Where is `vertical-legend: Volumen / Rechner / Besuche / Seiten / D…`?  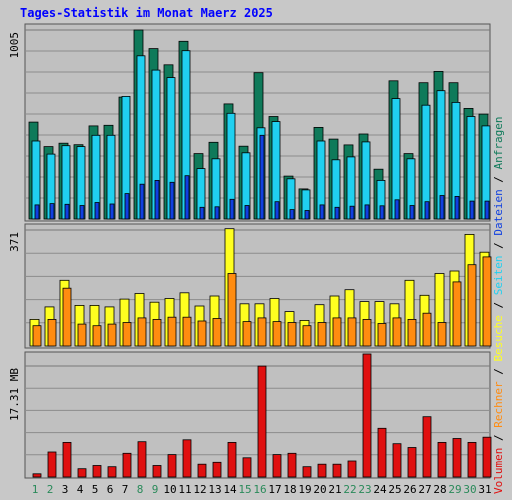
vertical-legend: Volumen / Rechner / Besuche / Seiten / D… is located at coordinates (498, 305).